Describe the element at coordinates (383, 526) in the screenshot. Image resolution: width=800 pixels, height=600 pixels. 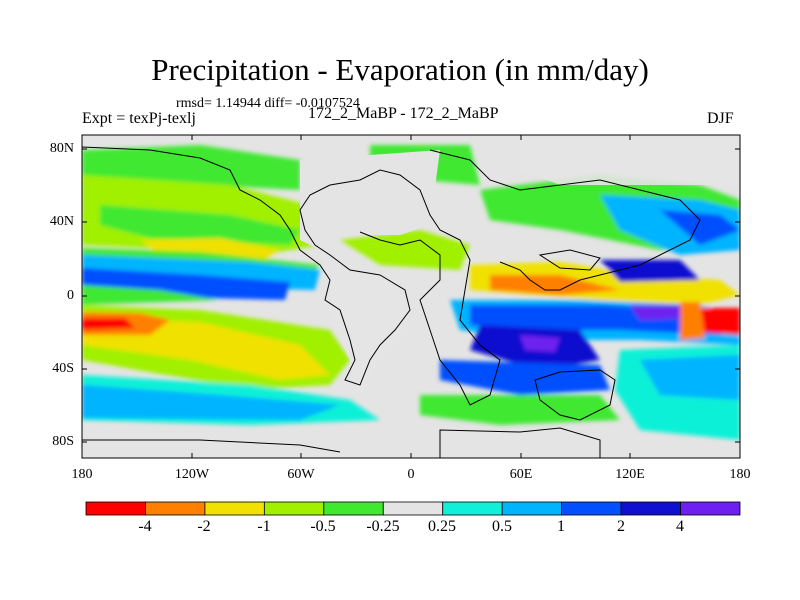
I see `colorbar-label: -0.25` at that location.